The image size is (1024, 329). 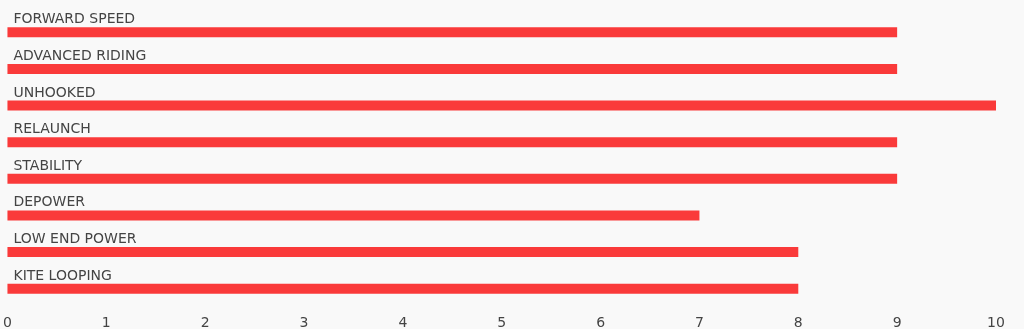 I want to click on x-tick-label: 1, so click(x=106, y=321).